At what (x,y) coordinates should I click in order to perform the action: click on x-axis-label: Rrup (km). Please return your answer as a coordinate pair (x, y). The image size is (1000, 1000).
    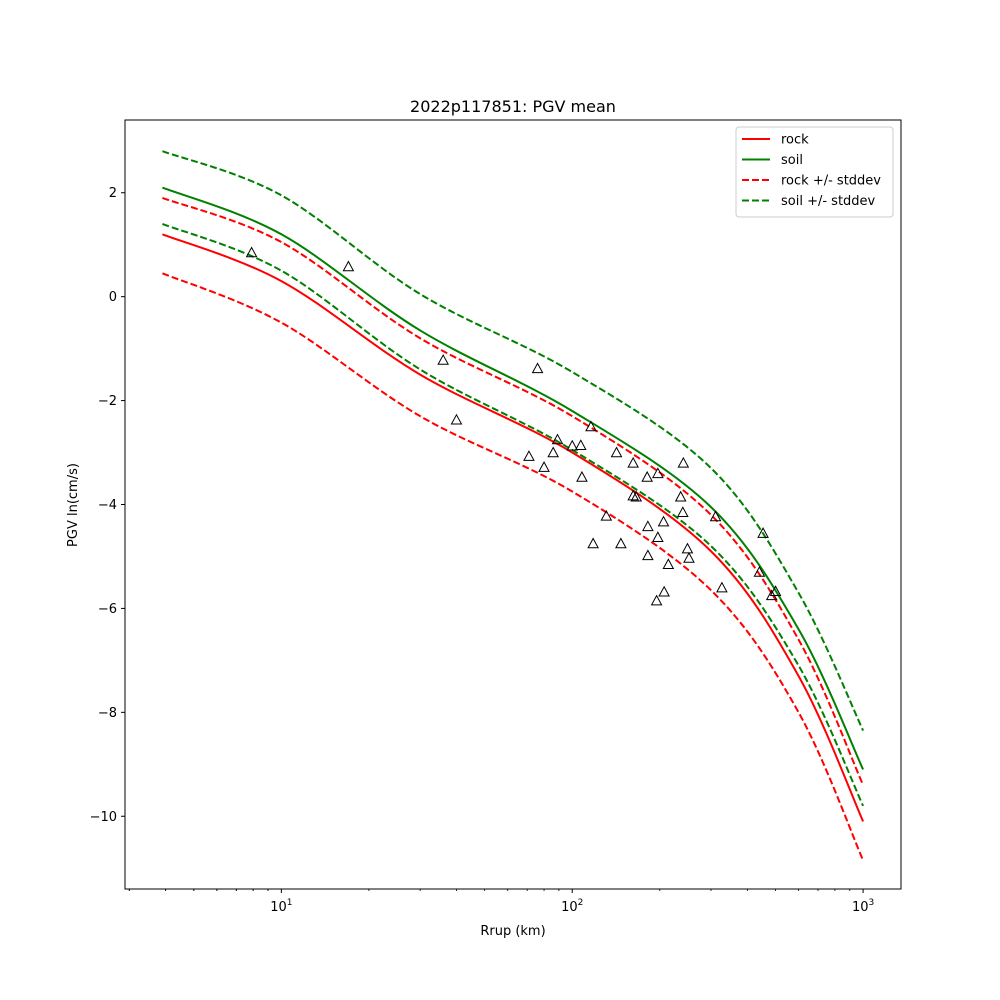
    Looking at the image, I should click on (512, 931).